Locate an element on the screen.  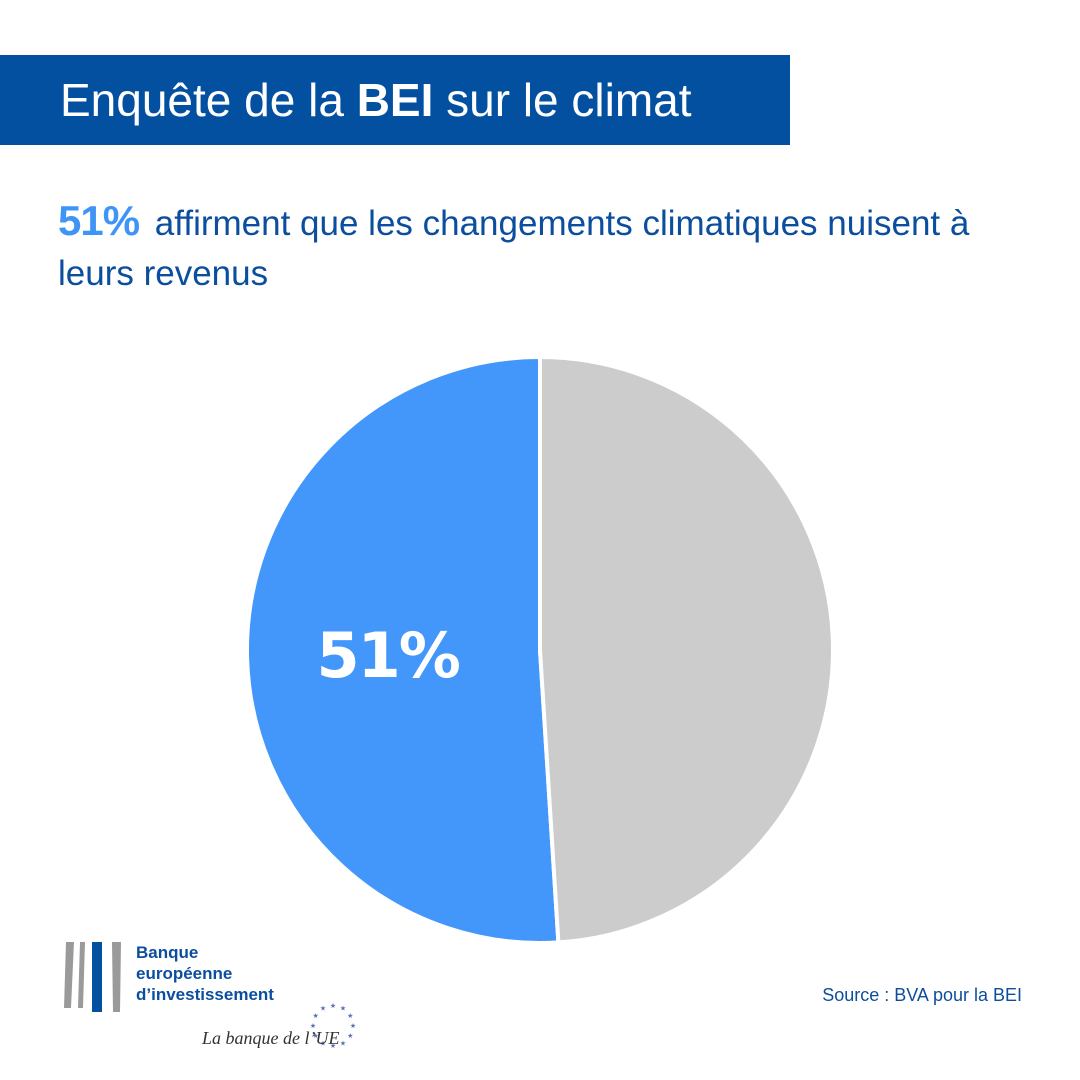
pie-slice-label-0: 51% is located at coordinates (388, 655).